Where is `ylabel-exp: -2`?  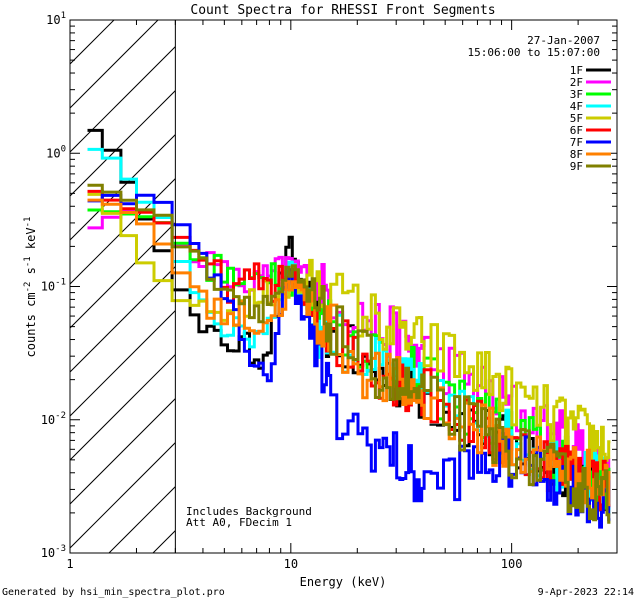 ylabel-exp: -2 is located at coordinates (28, 287).